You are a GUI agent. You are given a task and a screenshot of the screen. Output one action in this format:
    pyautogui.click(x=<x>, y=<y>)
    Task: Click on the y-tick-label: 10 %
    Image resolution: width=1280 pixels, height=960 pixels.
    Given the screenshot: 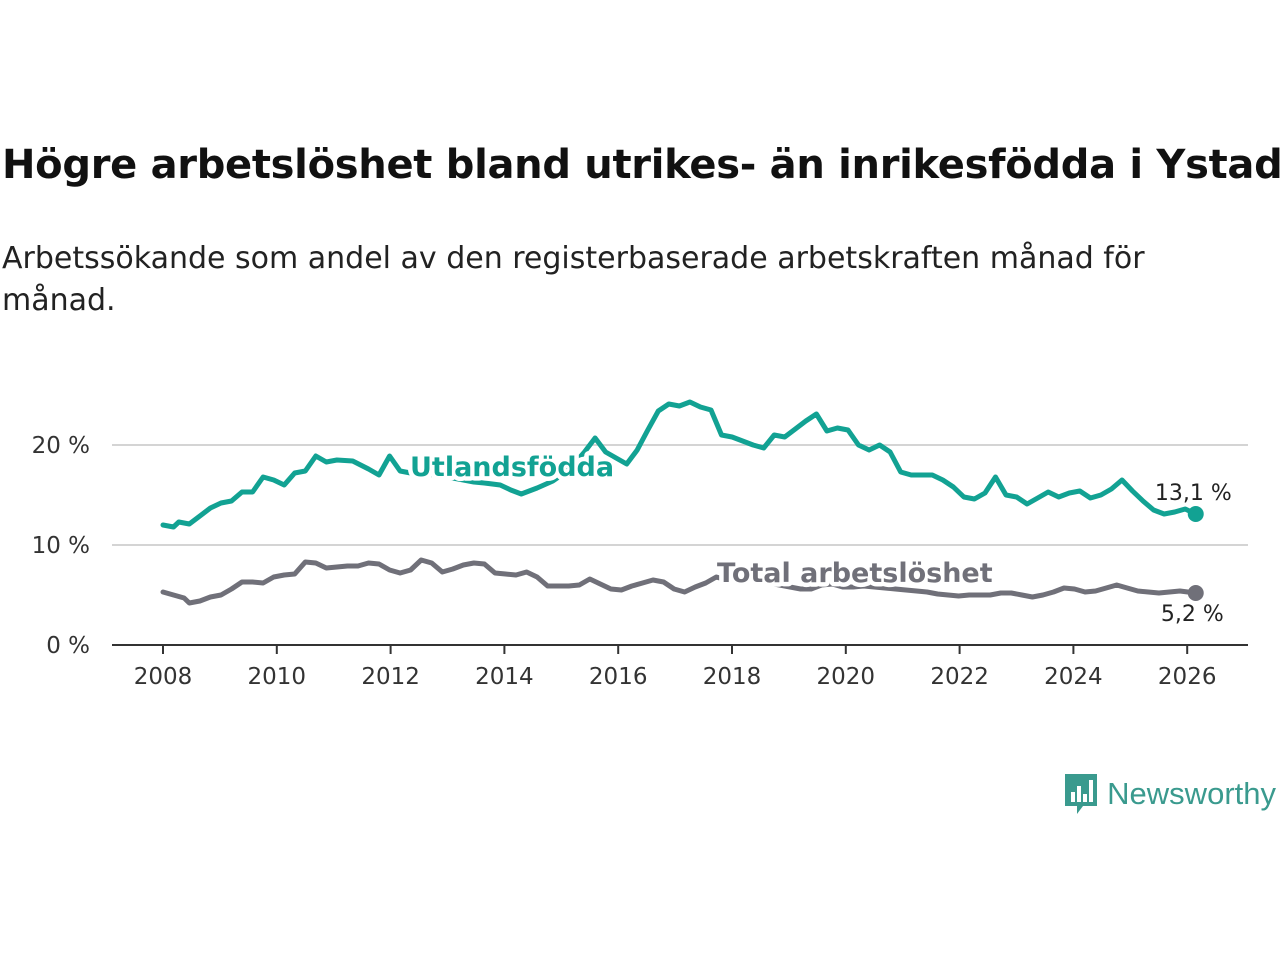 What is the action you would take?
    pyautogui.click(x=61, y=546)
    